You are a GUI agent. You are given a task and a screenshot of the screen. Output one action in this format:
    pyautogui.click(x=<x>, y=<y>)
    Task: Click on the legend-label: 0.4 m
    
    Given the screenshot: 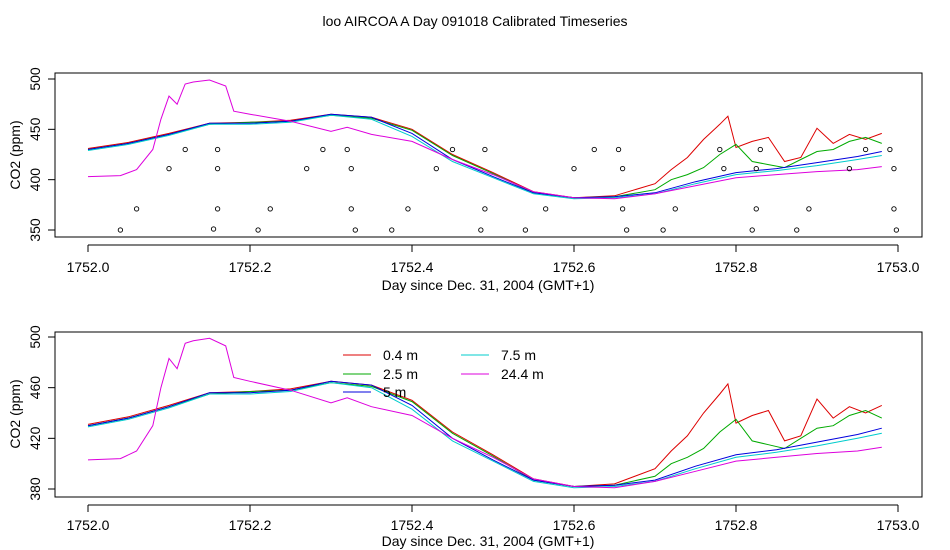 What is the action you would take?
    pyautogui.click(x=400, y=355)
    